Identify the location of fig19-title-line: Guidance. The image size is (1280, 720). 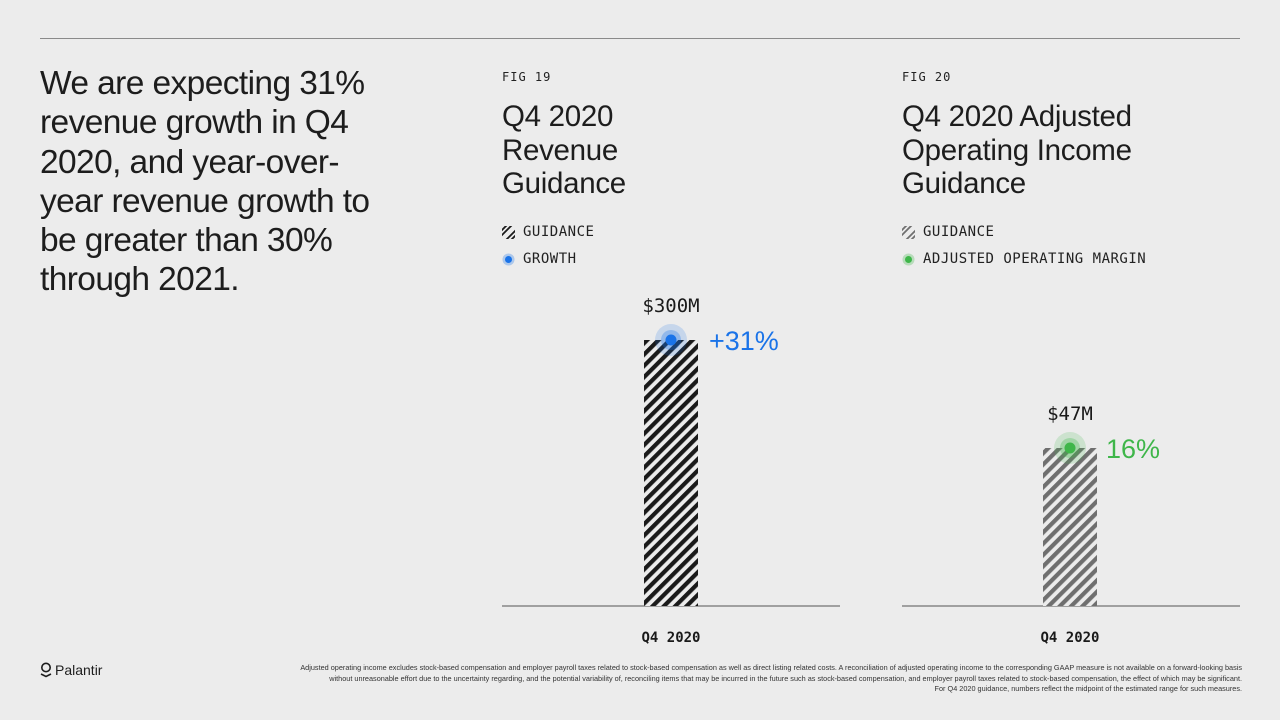
(564, 183).